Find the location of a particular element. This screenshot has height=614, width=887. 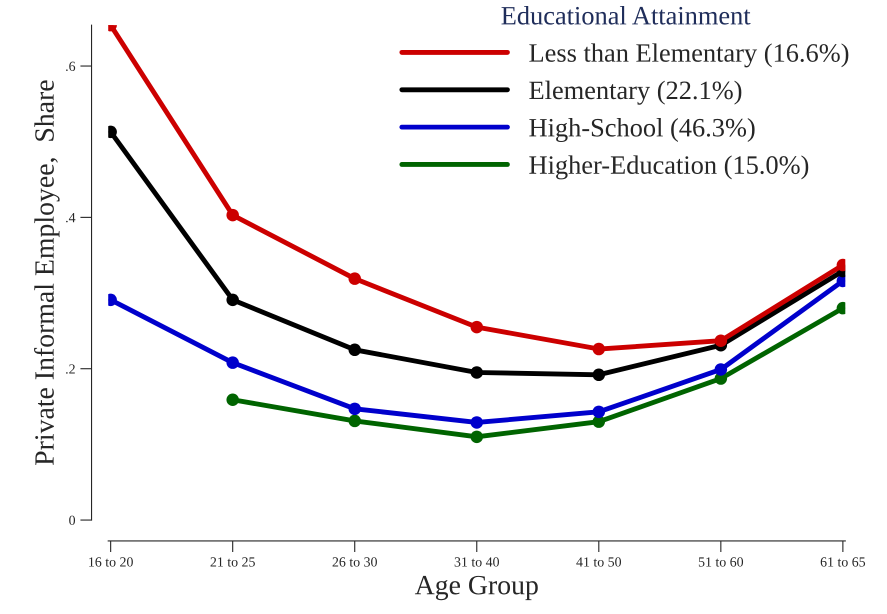

x-tick-label: 41 to 50 is located at coordinates (599, 562).